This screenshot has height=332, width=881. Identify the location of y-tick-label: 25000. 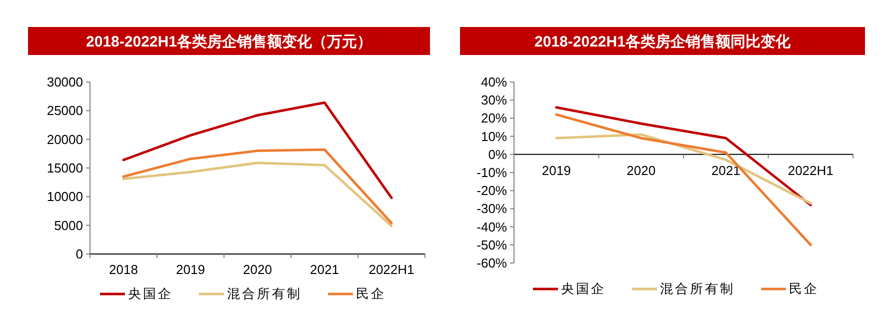
(64, 110).